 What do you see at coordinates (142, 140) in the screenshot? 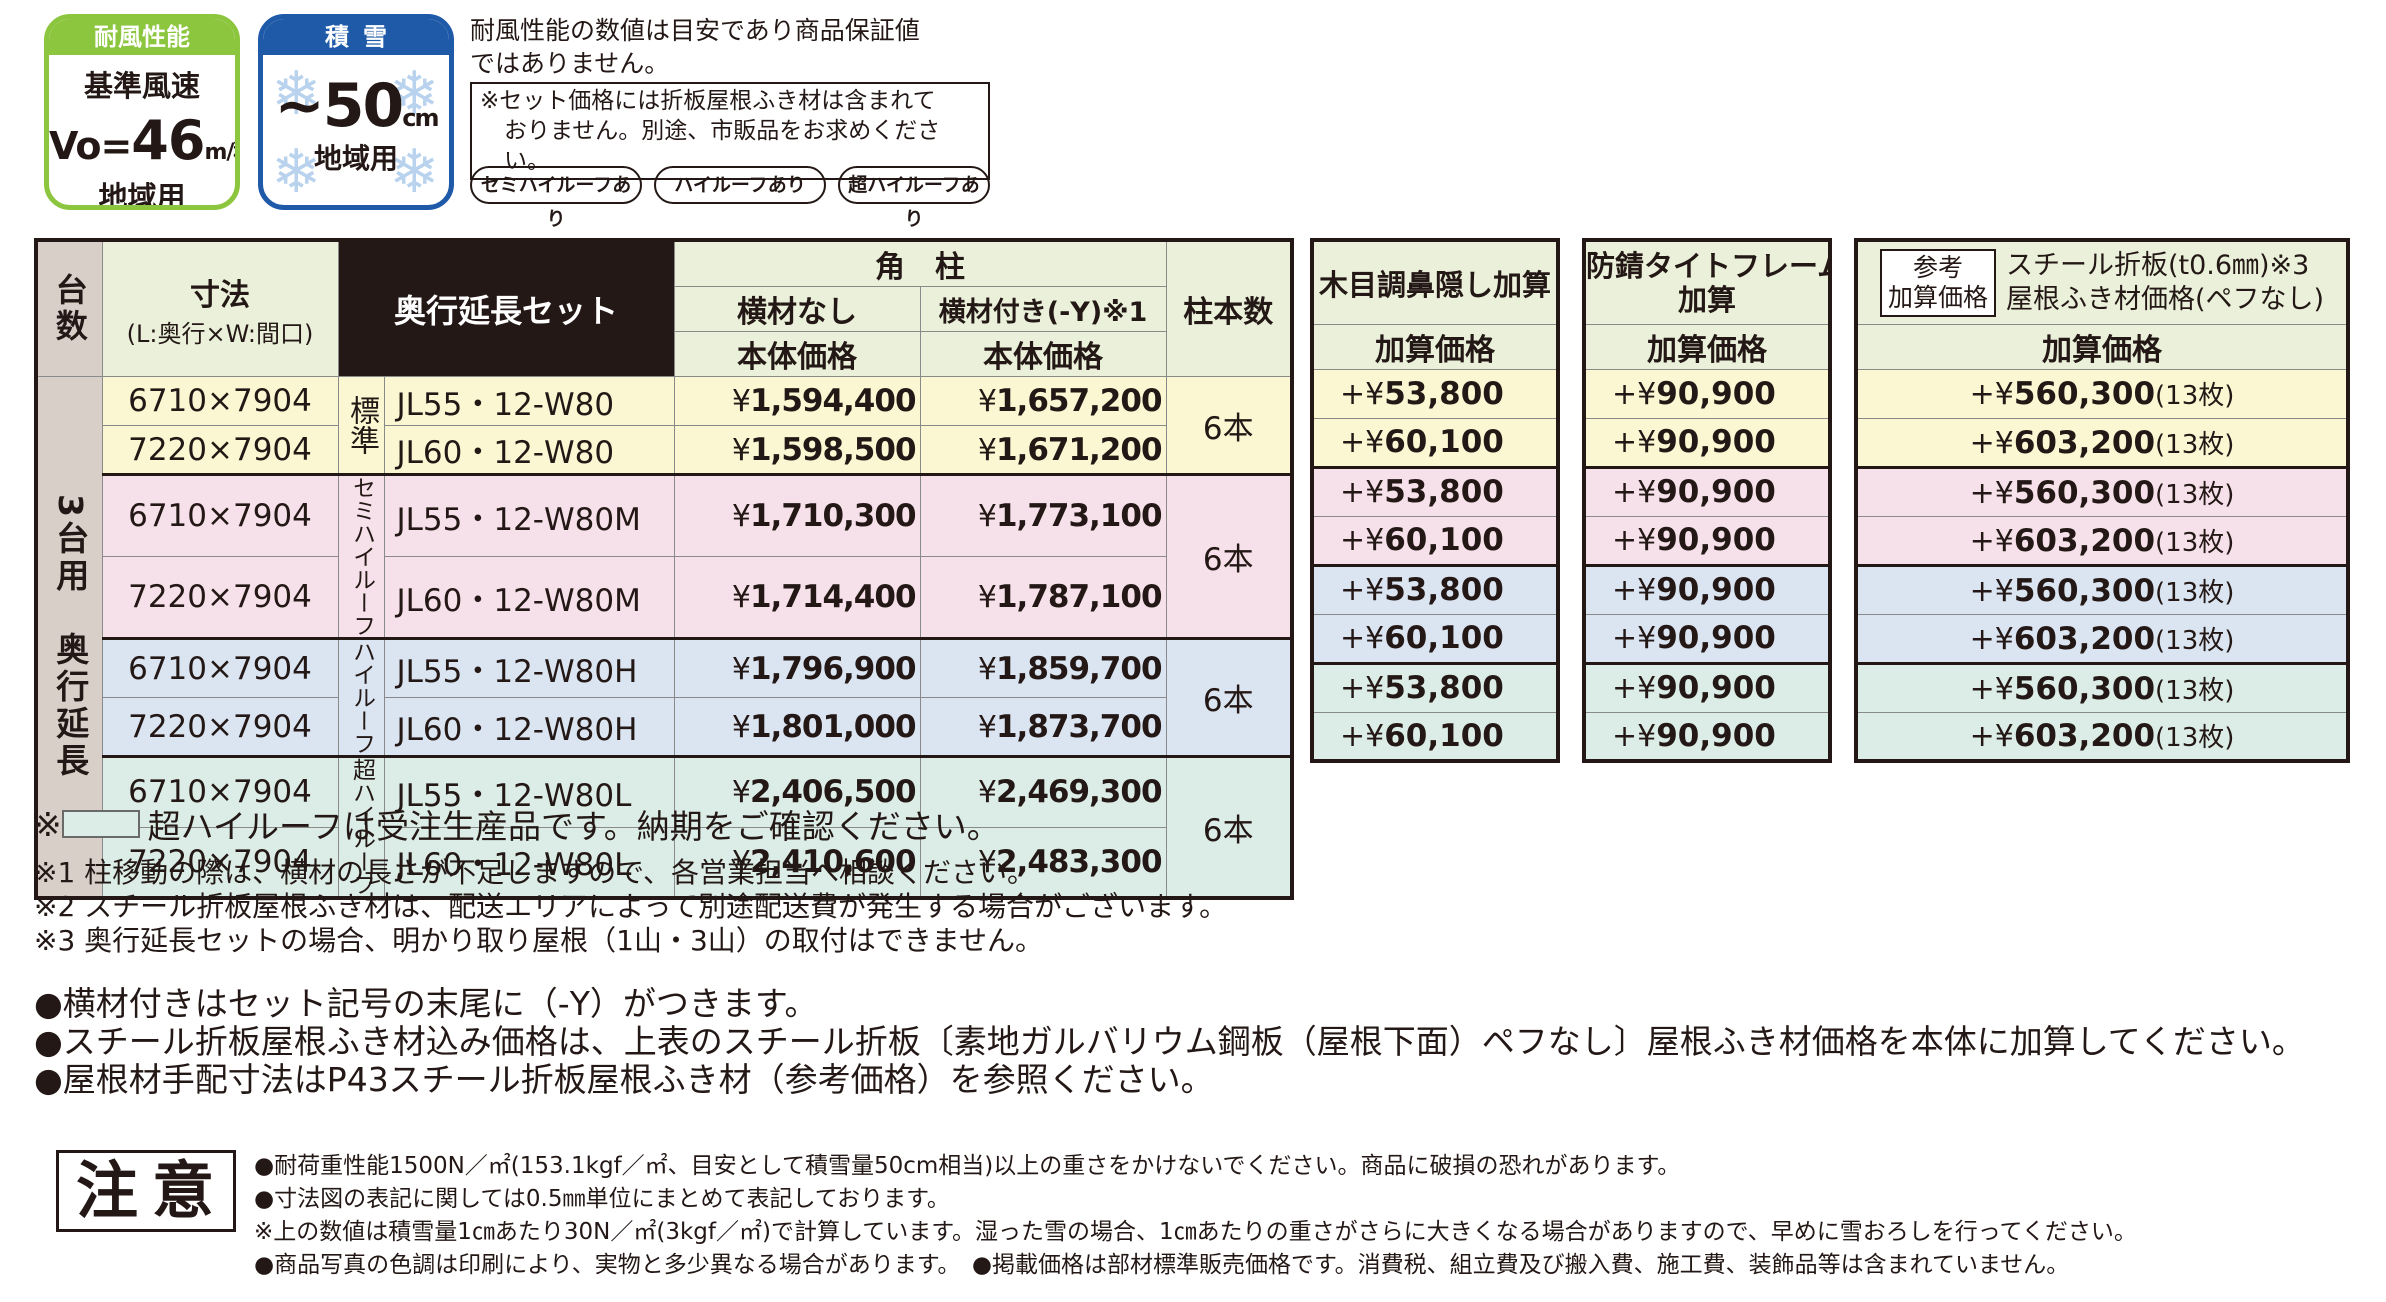
I see `wind-badge-speed: Vo=46m/秒` at bounding box center [142, 140].